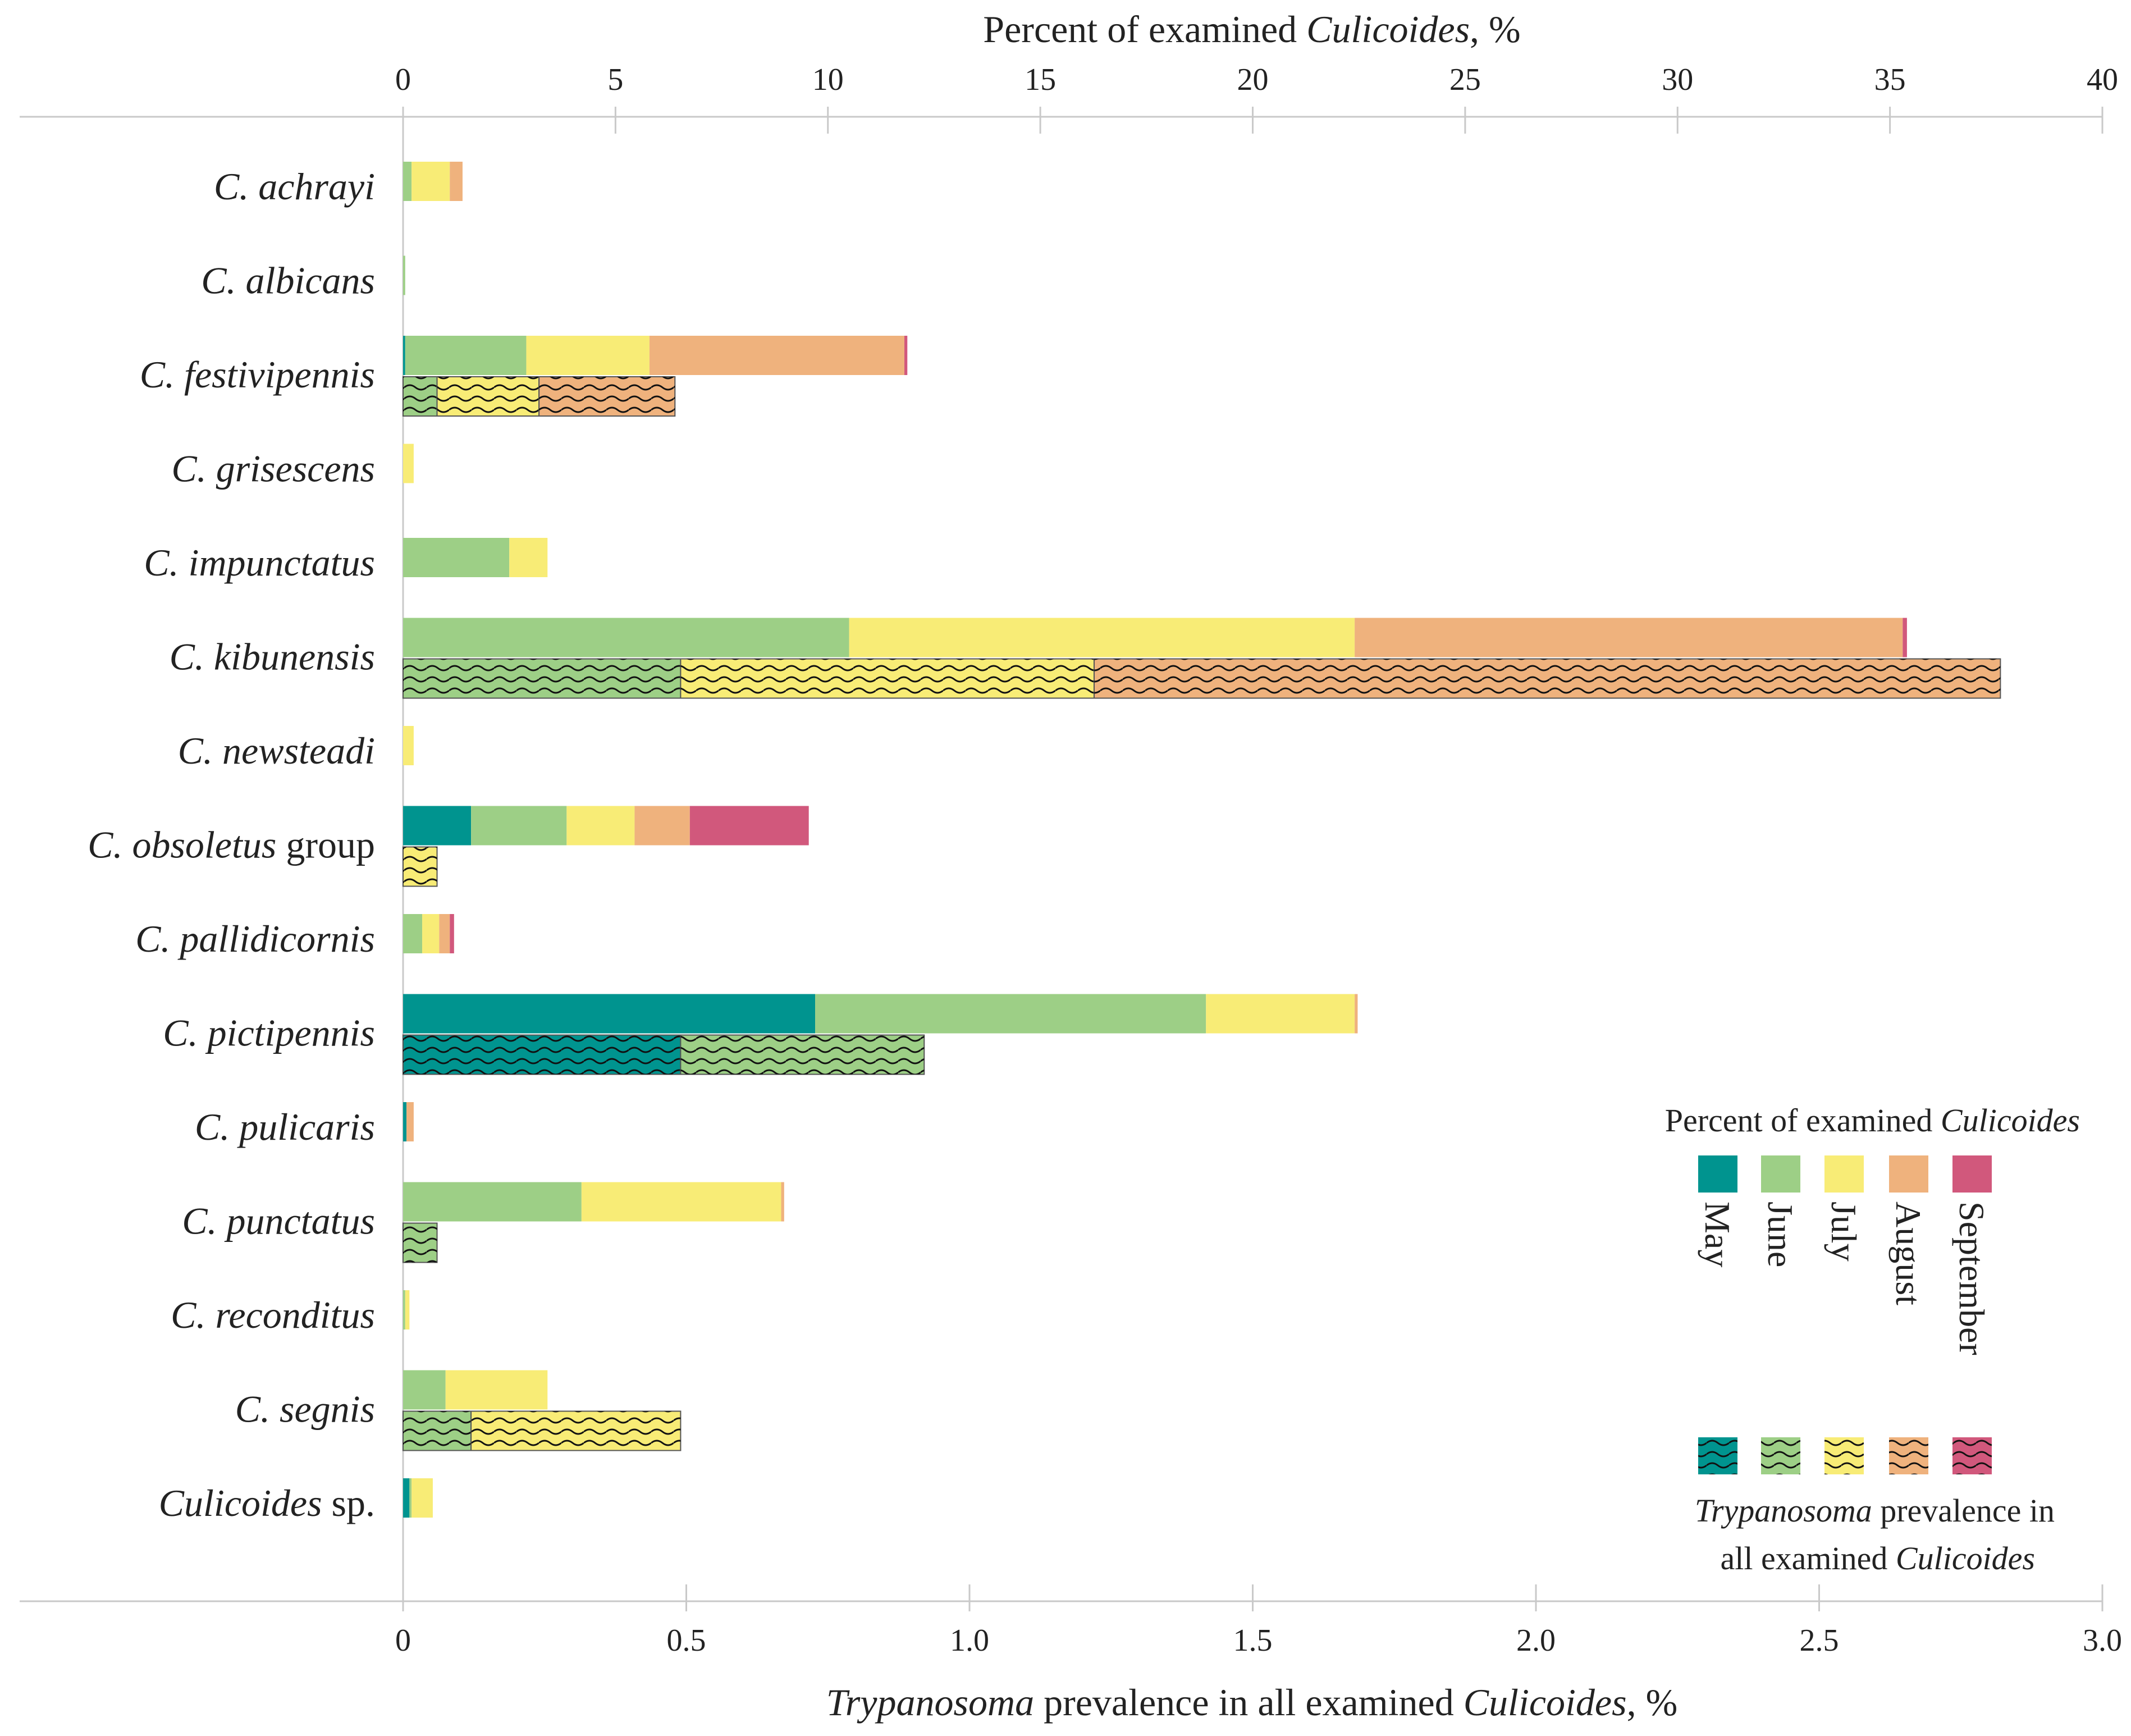  What do you see at coordinates (276, 750) in the screenshot?
I see `species-label-italic: C. newsteadi` at bounding box center [276, 750].